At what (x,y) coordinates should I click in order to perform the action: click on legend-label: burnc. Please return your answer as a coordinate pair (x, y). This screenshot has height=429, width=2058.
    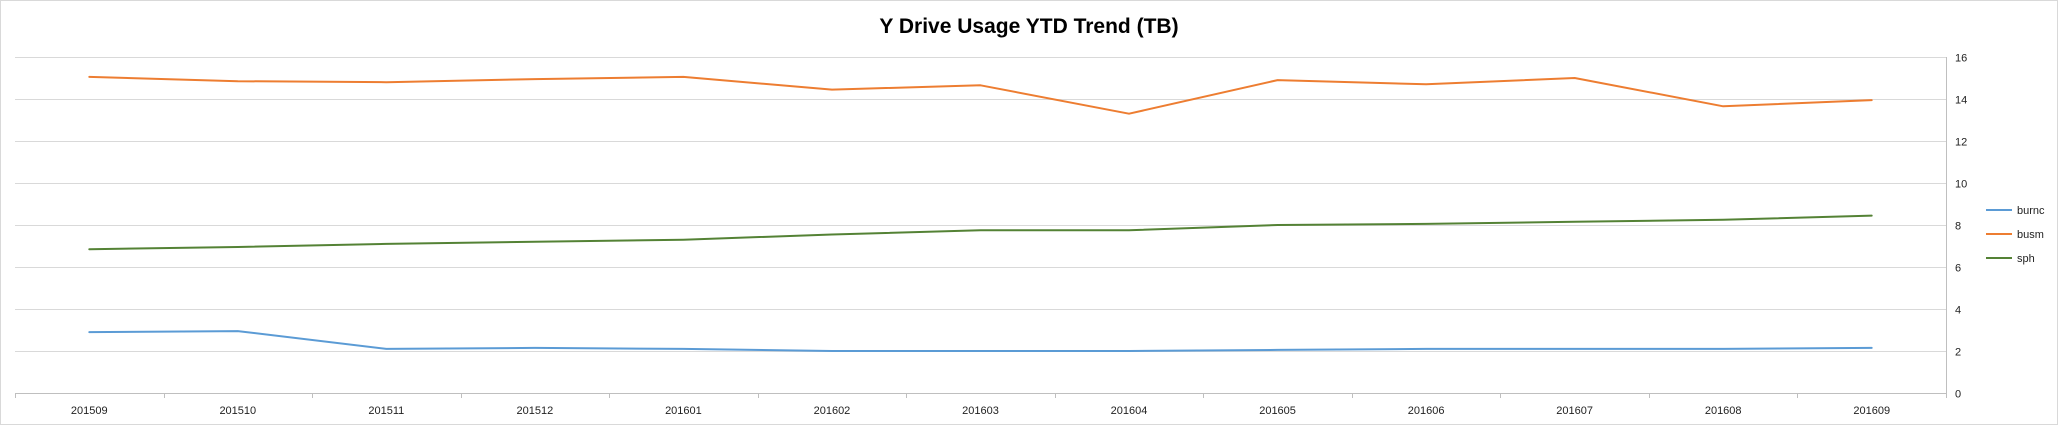
    Looking at the image, I should click on (2031, 211).